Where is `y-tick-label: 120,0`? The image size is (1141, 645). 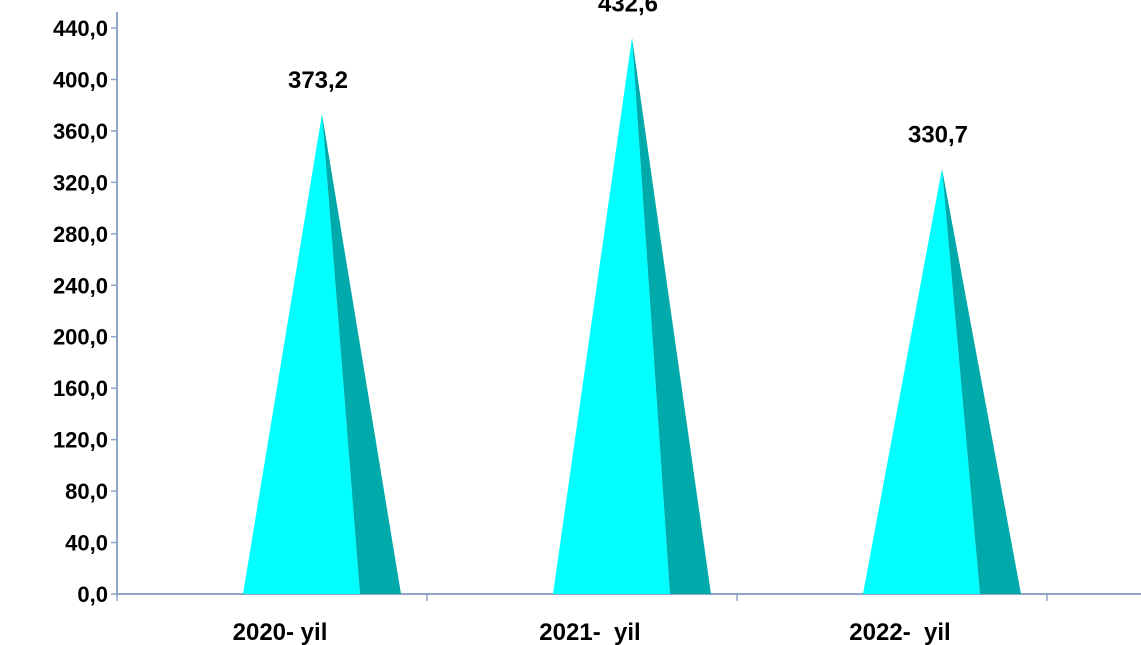 y-tick-label: 120,0 is located at coordinates (80, 440).